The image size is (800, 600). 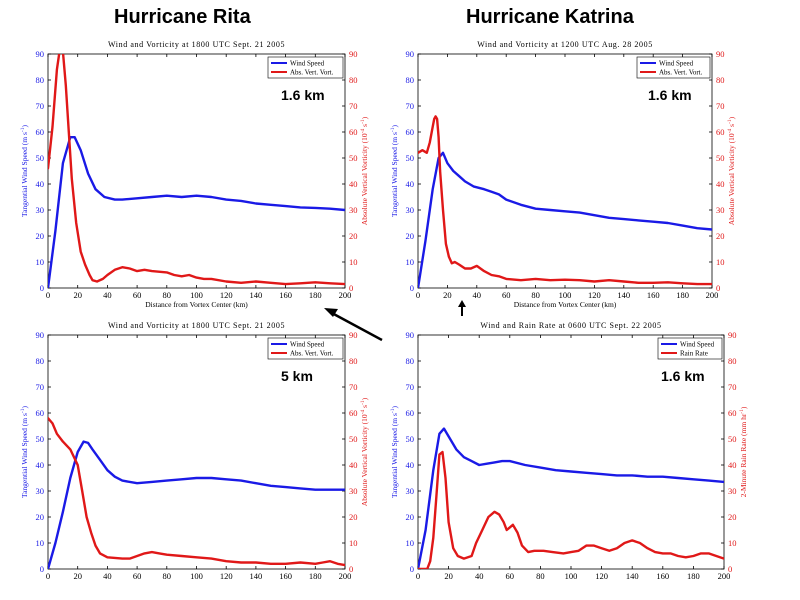 I want to click on heading-hurricane-rita: Hurricane Rita, so click(x=182, y=17).